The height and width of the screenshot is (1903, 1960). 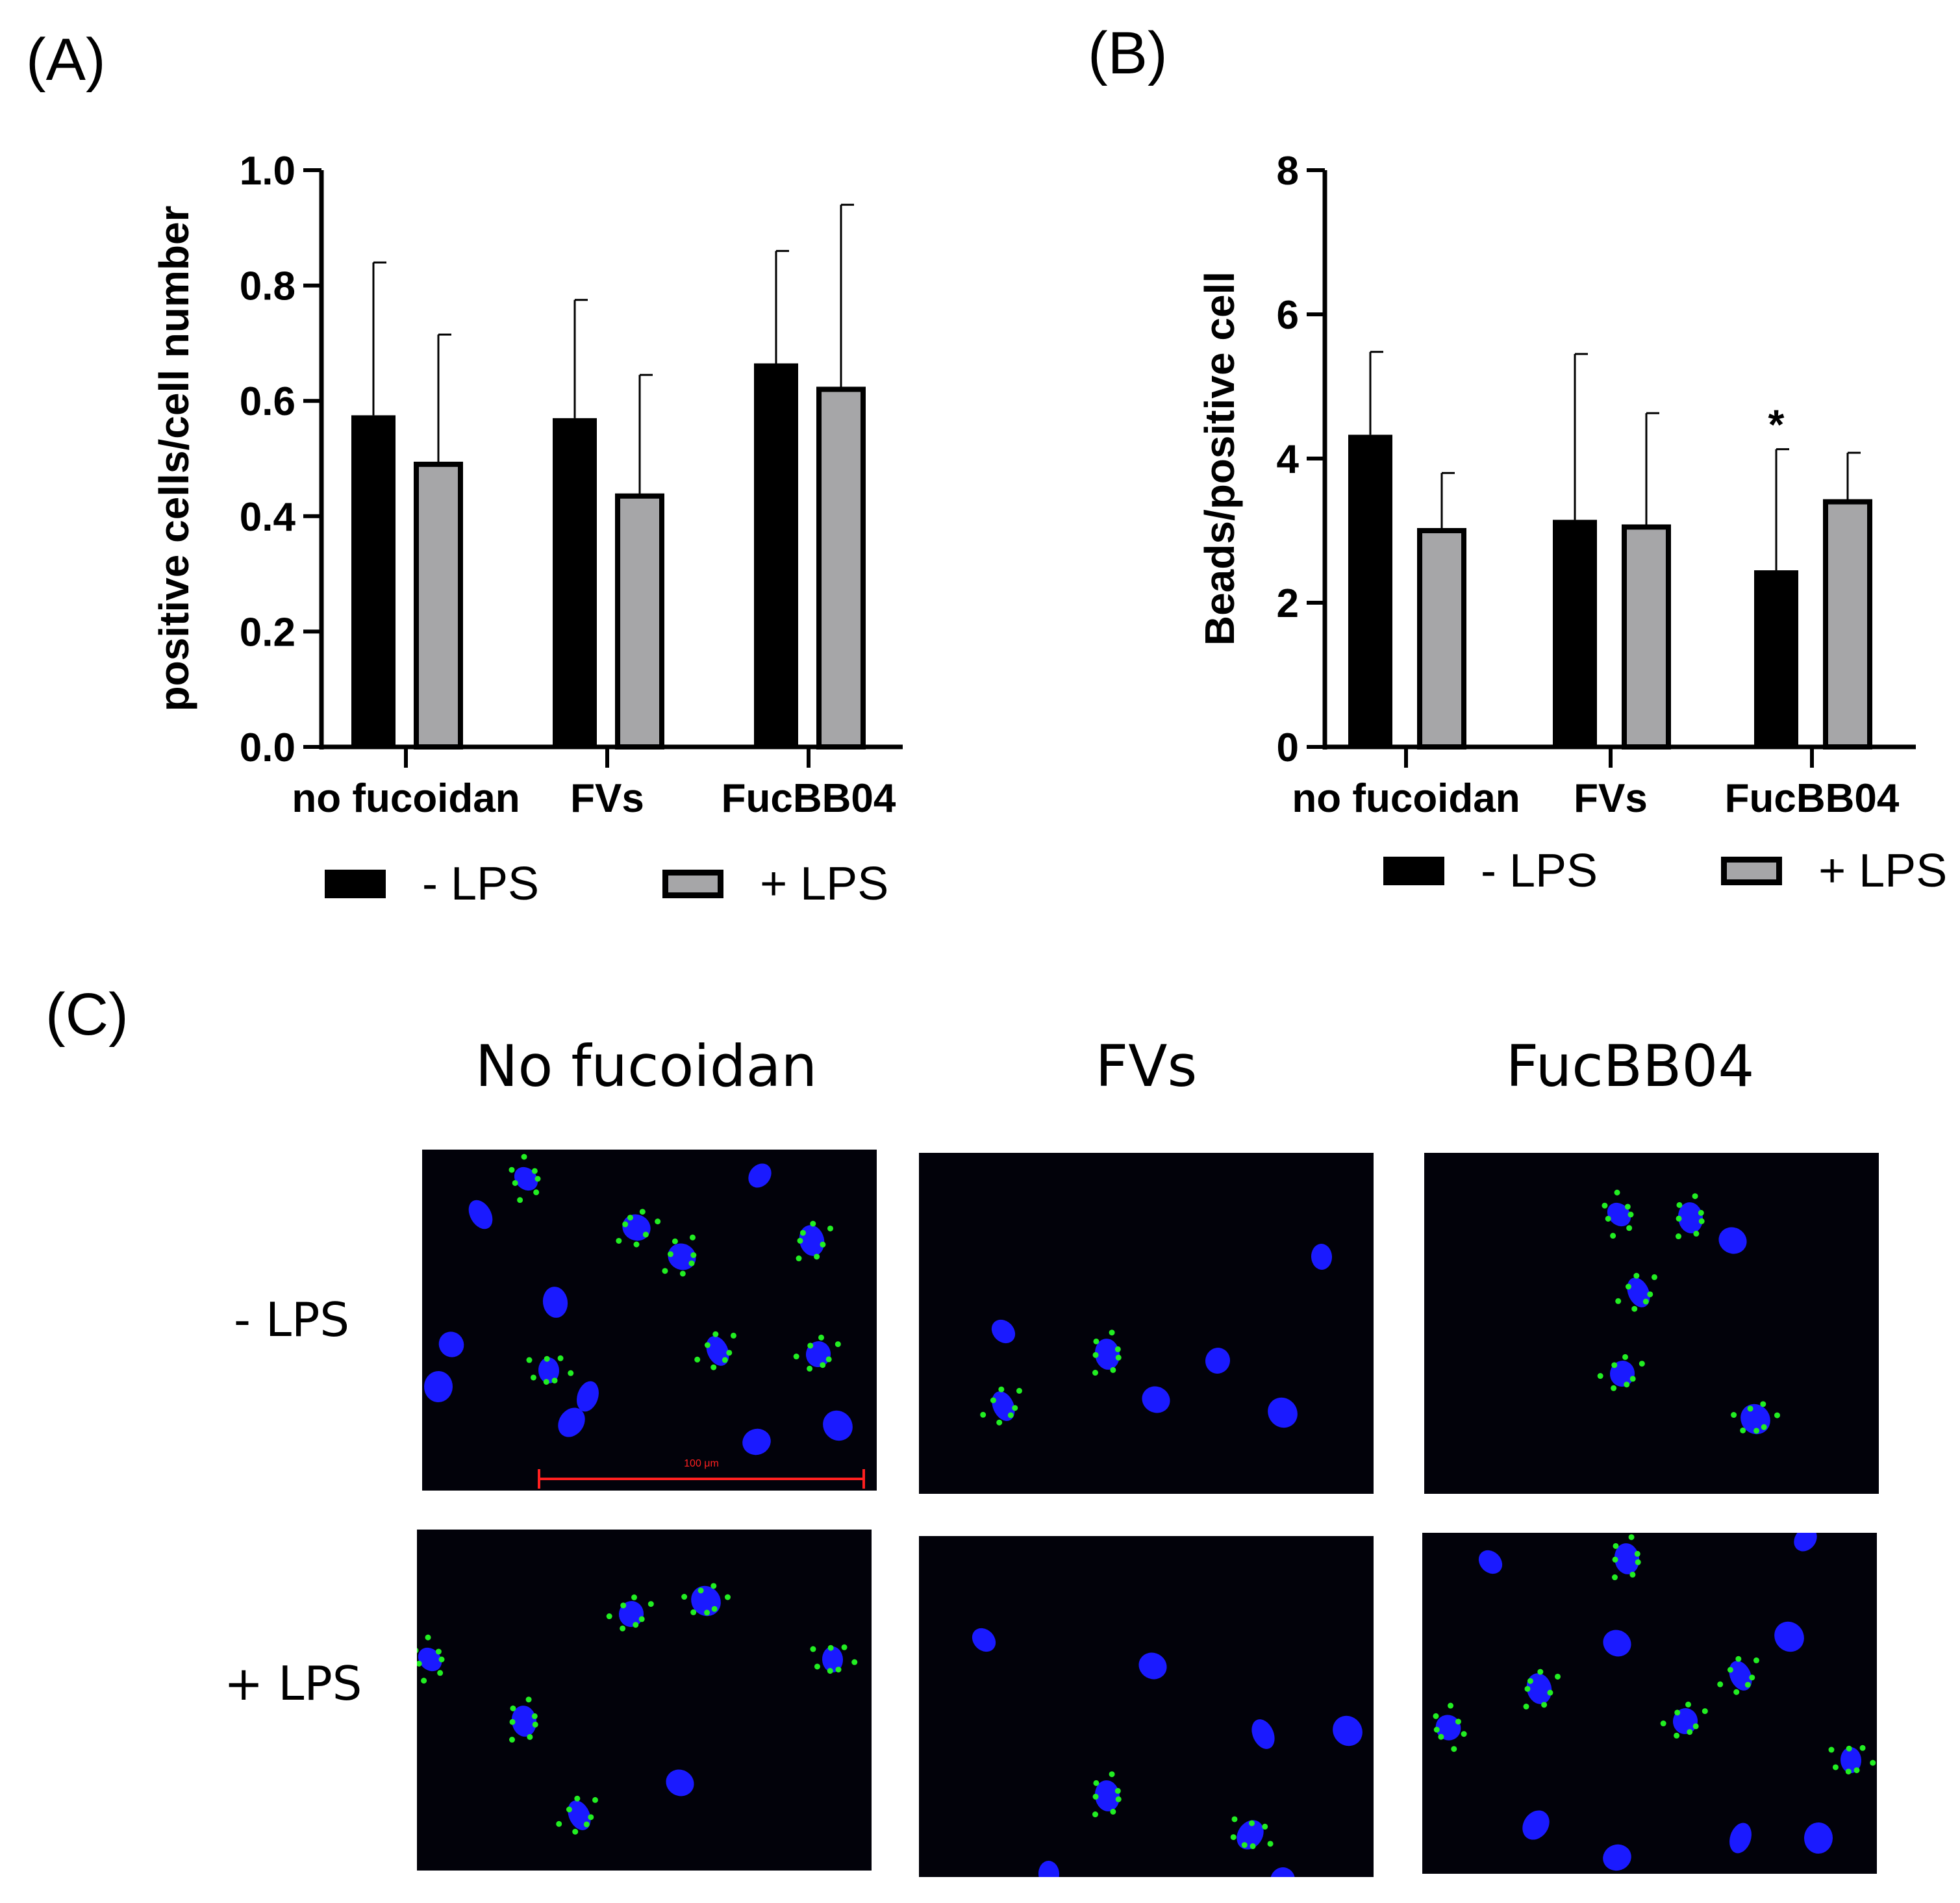 I want to click on y-tick-label: 0.6, so click(x=267, y=401).